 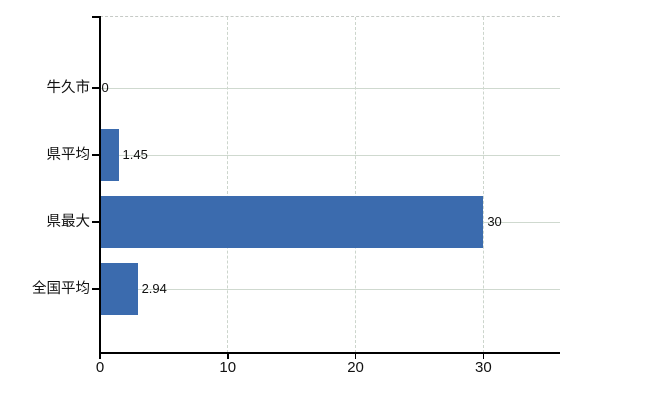 What do you see at coordinates (100, 367) in the screenshot?
I see `x-tick-label: 0` at bounding box center [100, 367].